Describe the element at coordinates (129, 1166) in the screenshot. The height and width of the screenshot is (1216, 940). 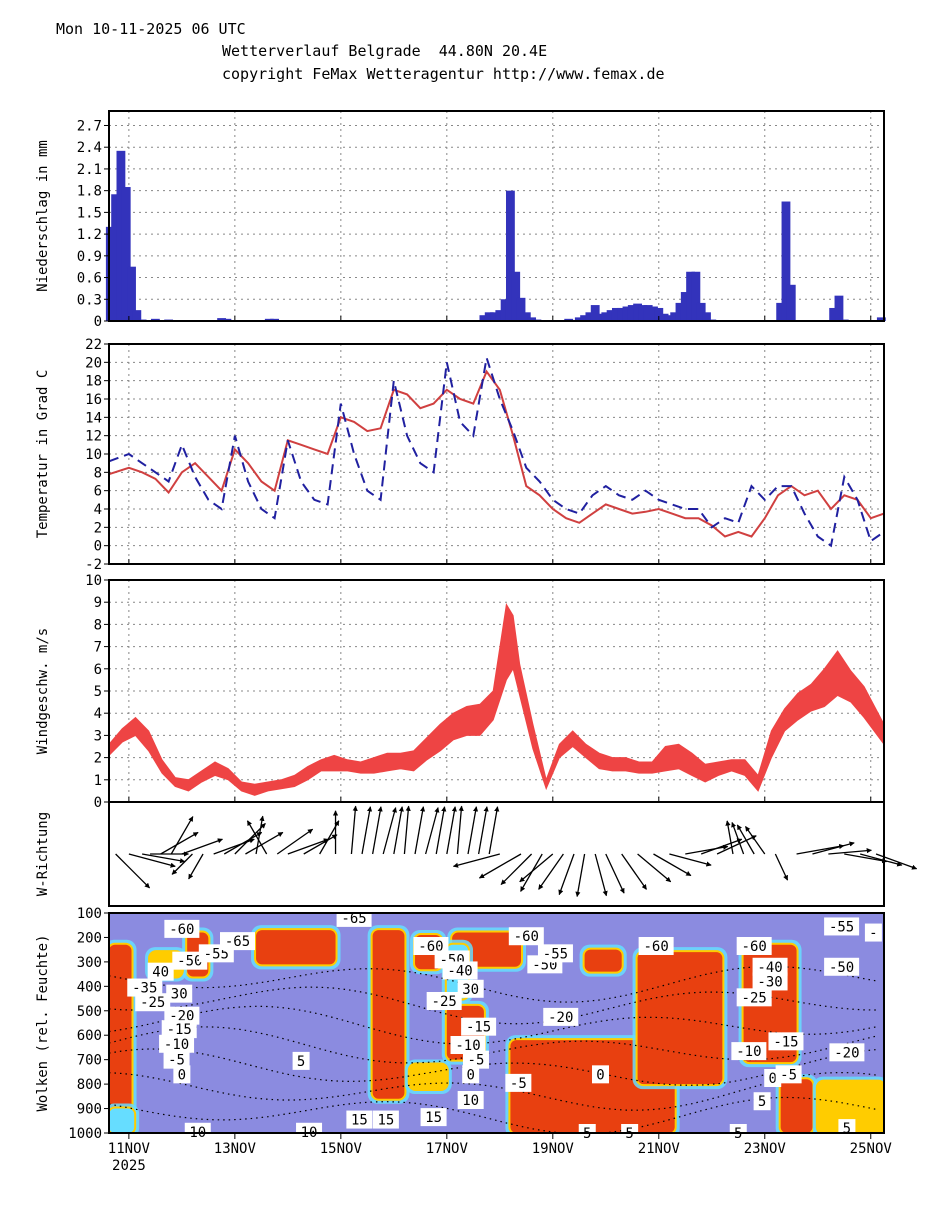
I see `year-label: 2025` at that location.